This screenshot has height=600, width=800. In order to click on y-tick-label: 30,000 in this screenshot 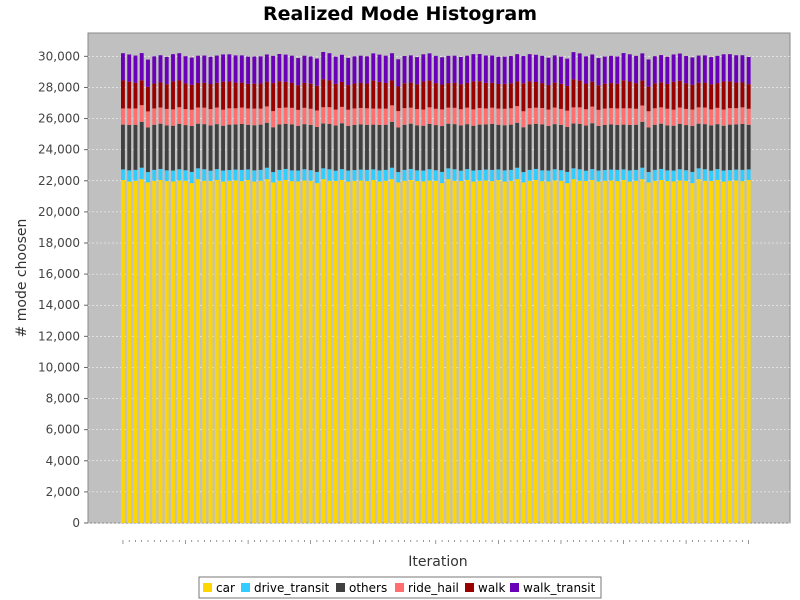, I will do `click(59, 56)`.